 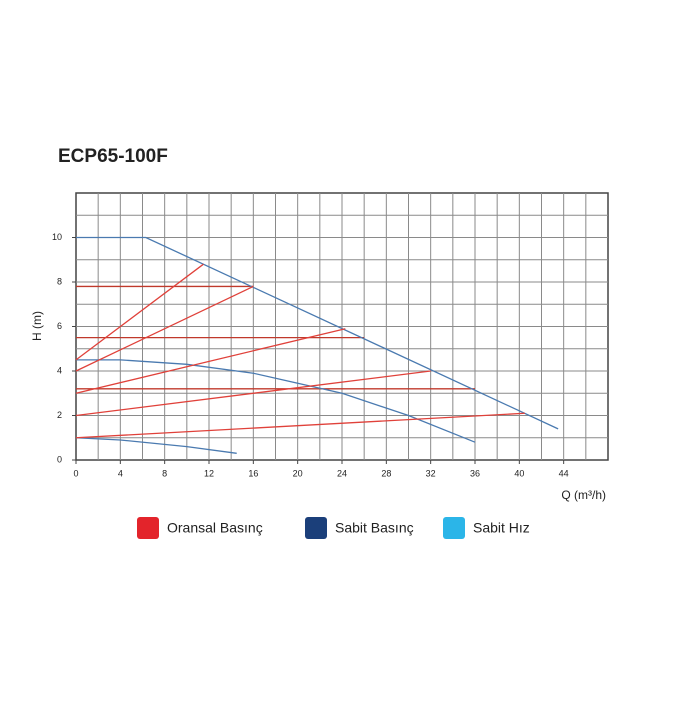 What do you see at coordinates (298, 473) in the screenshot?
I see `x-tick-label: 20` at bounding box center [298, 473].